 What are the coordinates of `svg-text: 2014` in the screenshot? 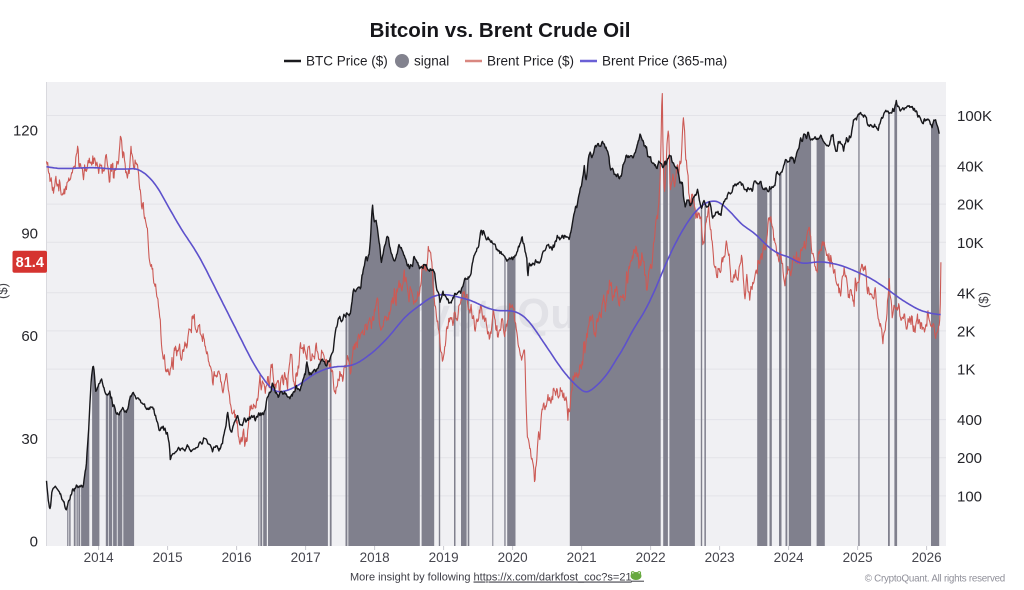 It's located at (99, 557).